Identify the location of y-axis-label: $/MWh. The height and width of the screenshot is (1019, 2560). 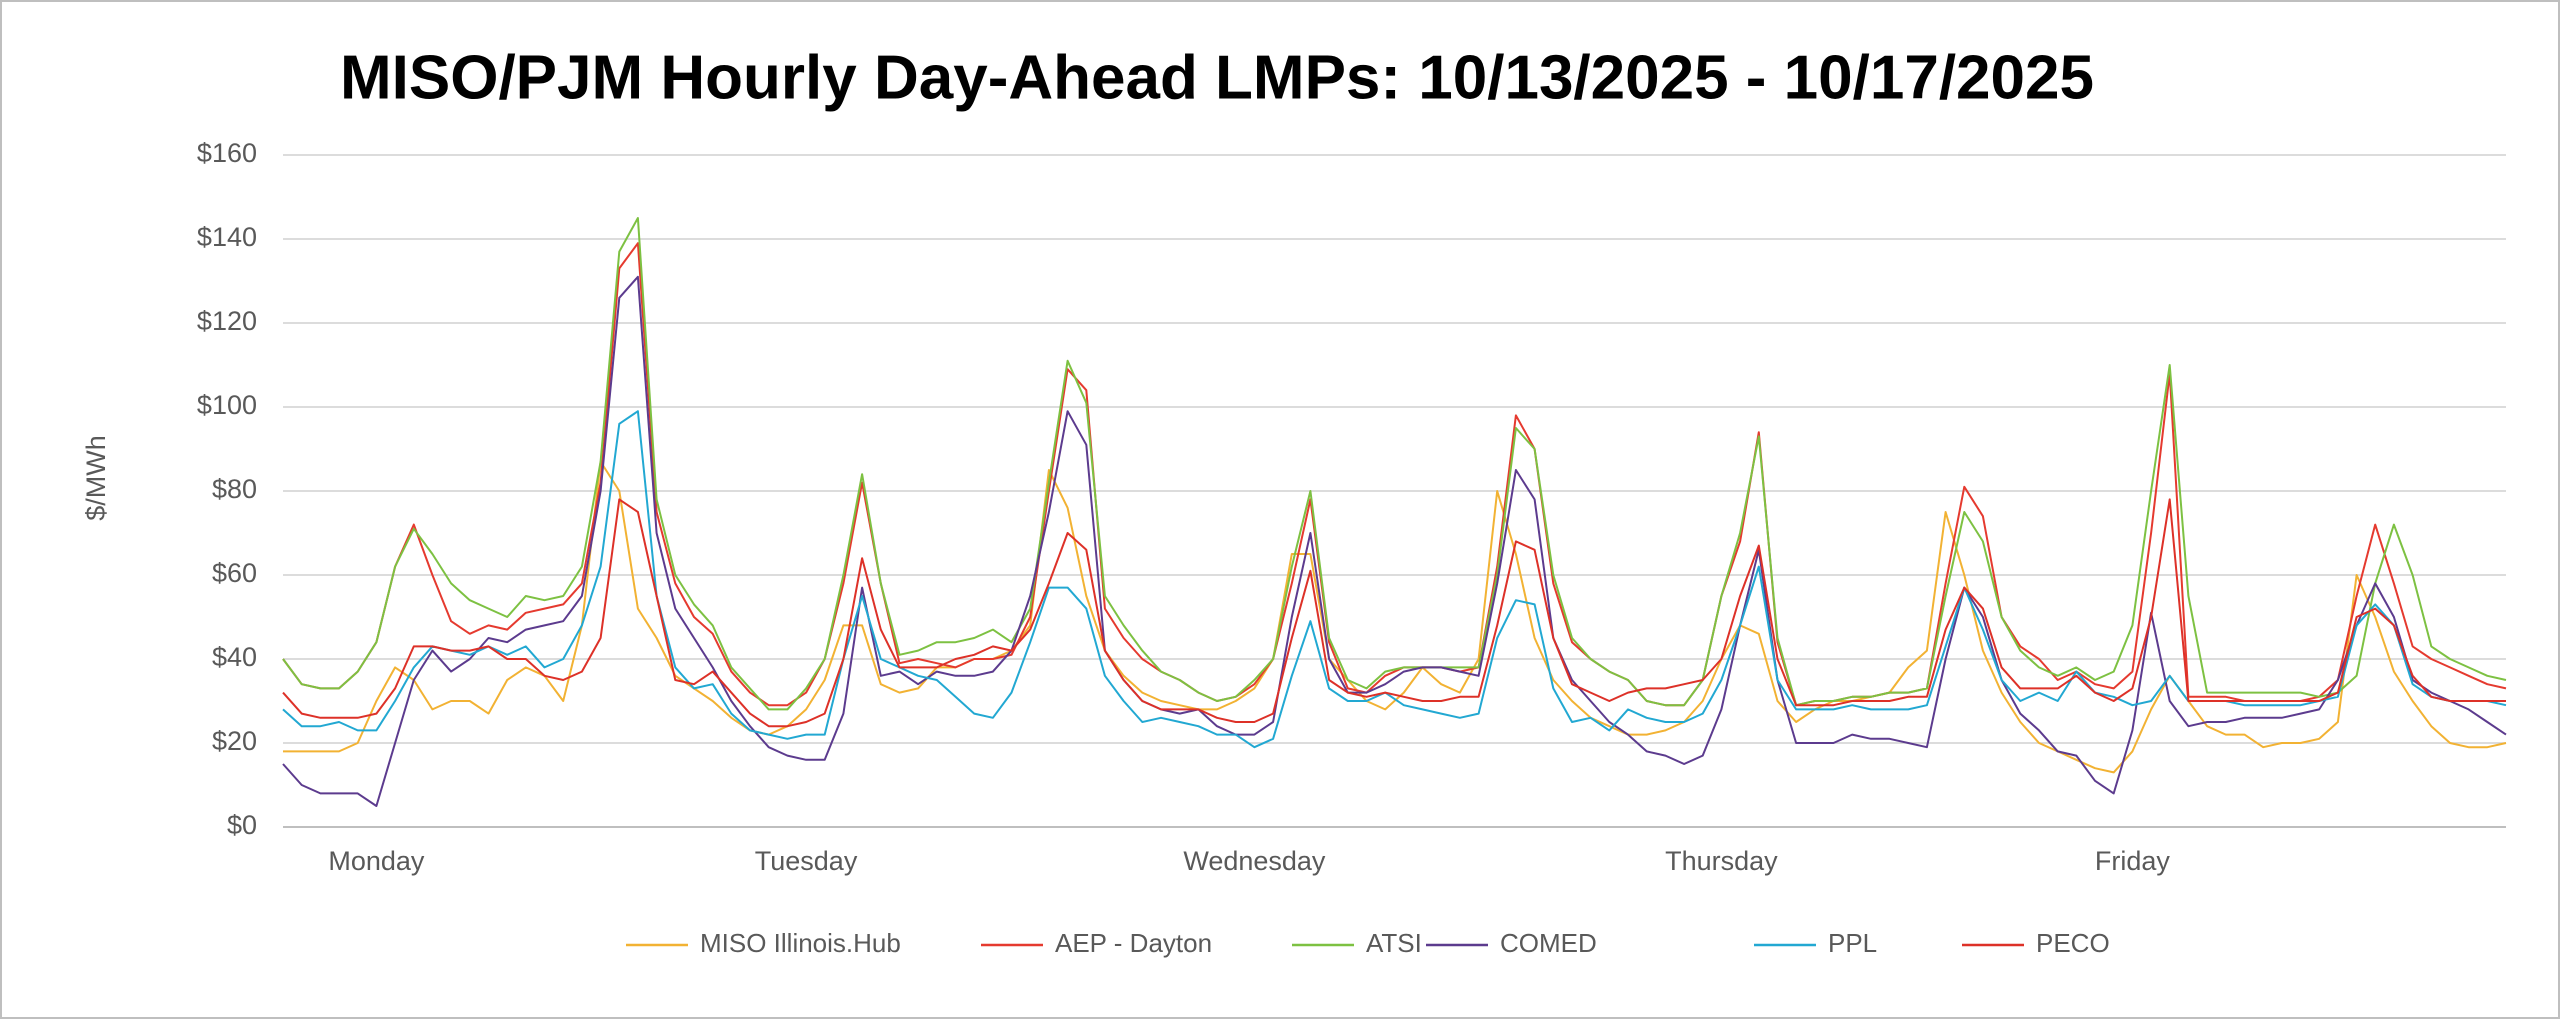
(96, 478).